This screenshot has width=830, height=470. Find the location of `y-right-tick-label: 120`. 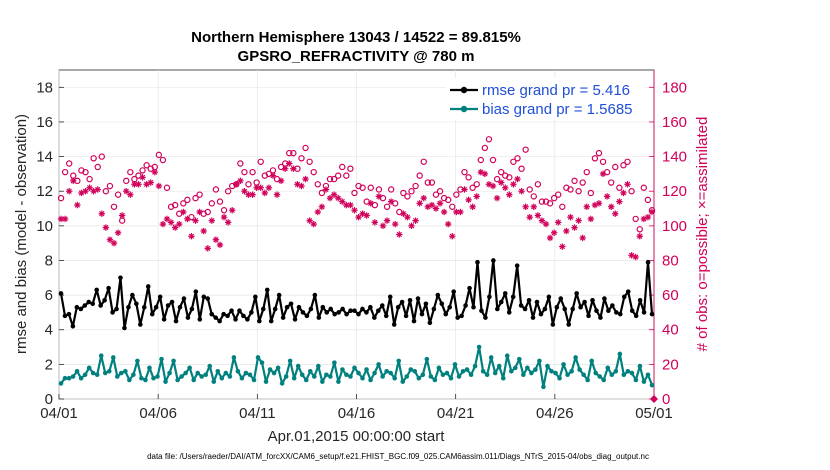

y-right-tick-label: 120 is located at coordinates (674, 191).